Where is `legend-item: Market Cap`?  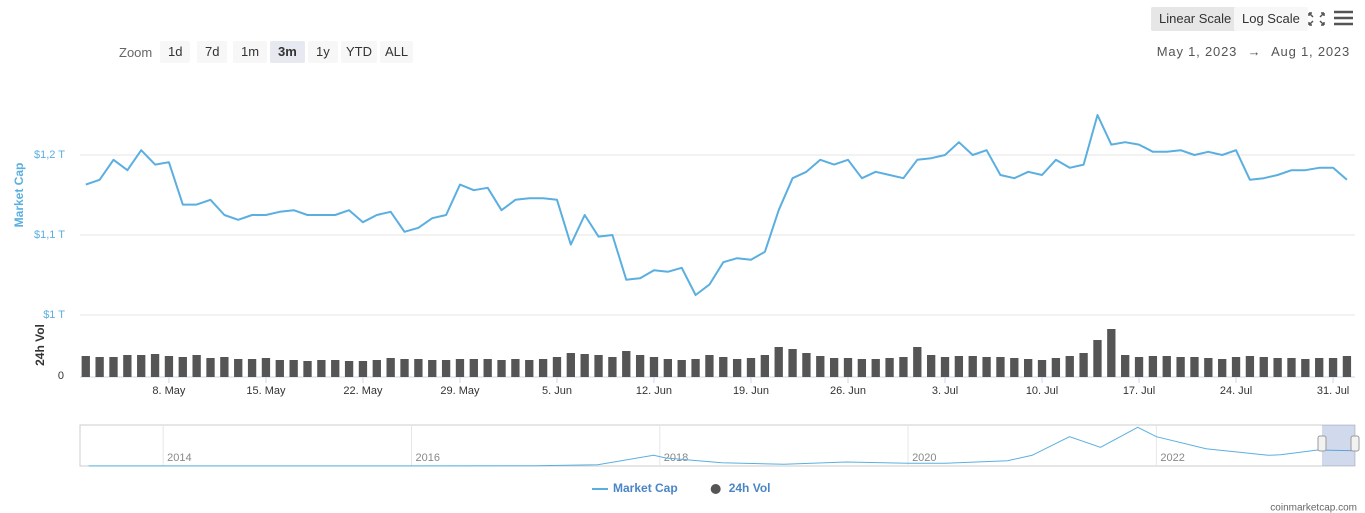 legend-item: Market Cap is located at coordinates (635, 488).